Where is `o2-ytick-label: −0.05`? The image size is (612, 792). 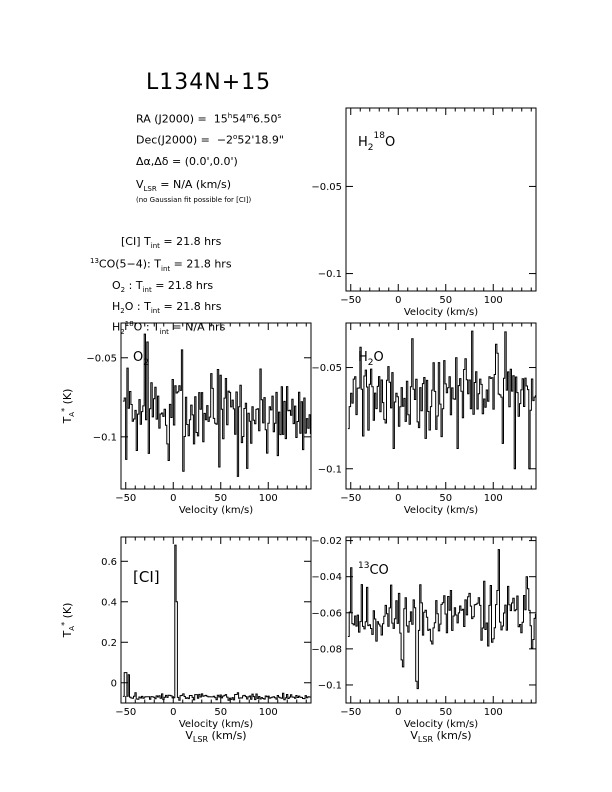
o2-ytick-label: −0.05 is located at coordinates (101, 358).